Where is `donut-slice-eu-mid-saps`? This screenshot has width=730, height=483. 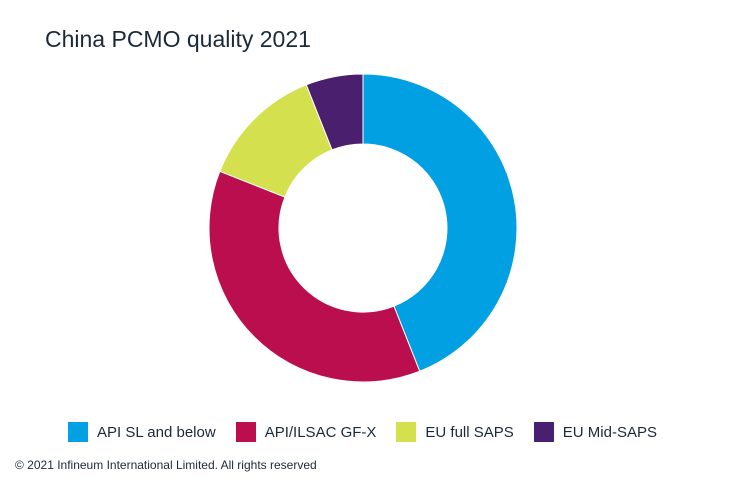 donut-slice-eu-mid-saps is located at coordinates (334, 112).